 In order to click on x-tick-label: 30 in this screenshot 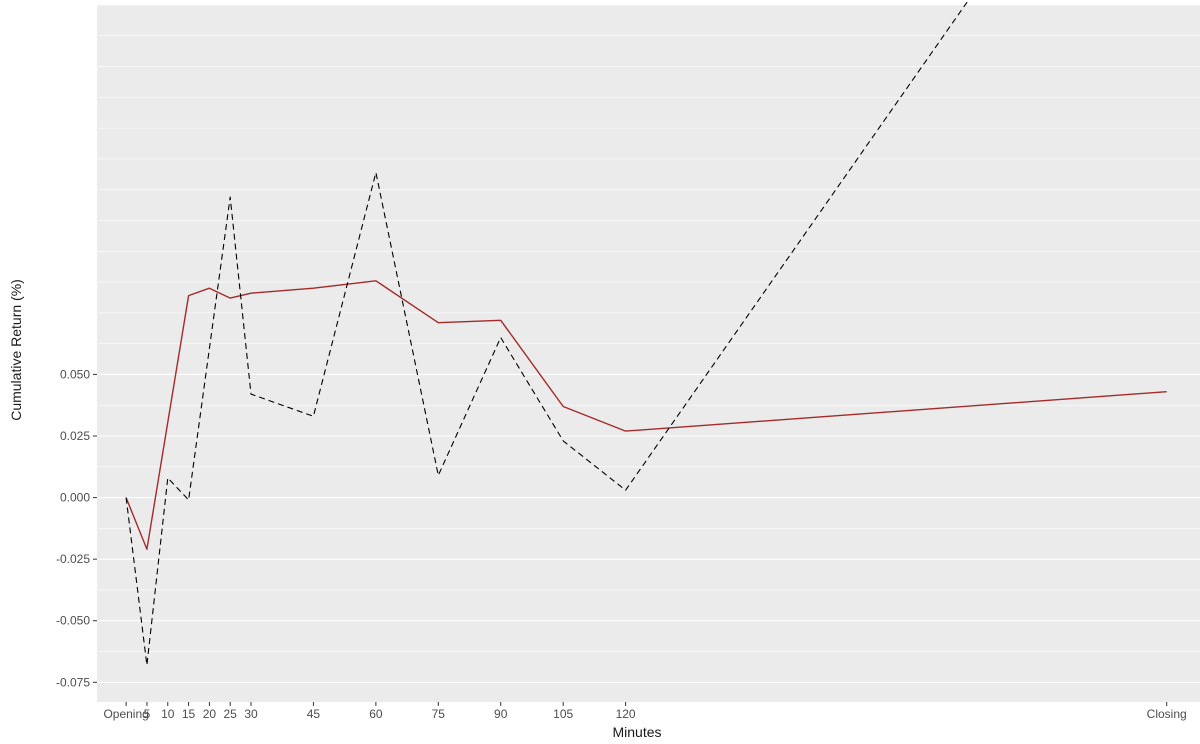, I will do `click(251, 714)`.